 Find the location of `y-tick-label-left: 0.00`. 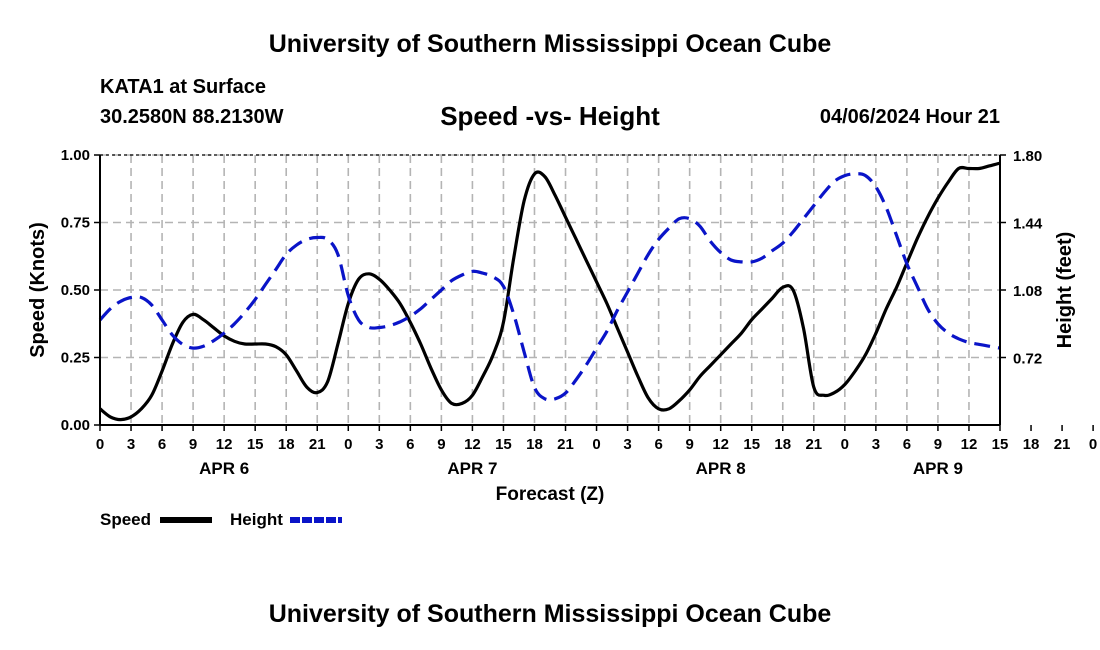

y-tick-label-left: 0.00 is located at coordinates (75, 425).